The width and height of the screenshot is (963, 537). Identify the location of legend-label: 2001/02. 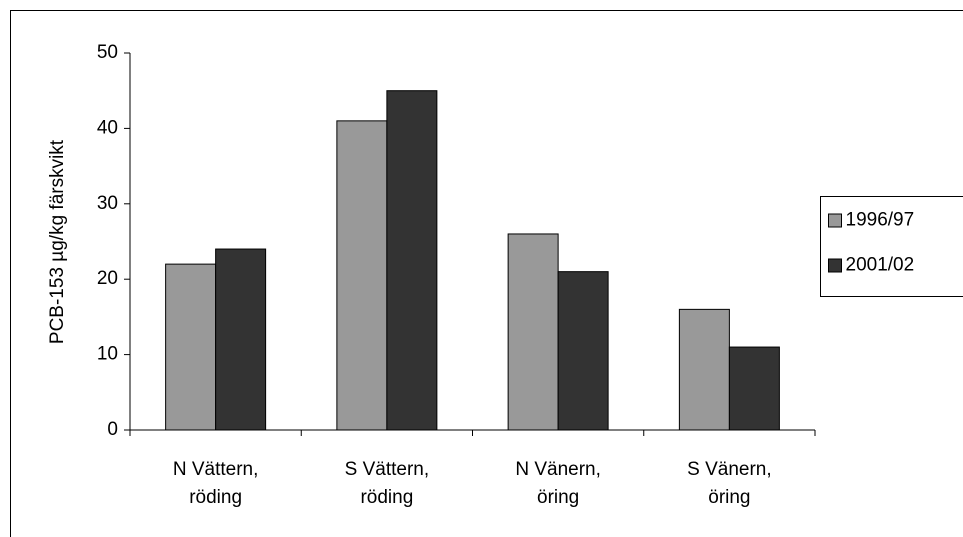
(880, 265).